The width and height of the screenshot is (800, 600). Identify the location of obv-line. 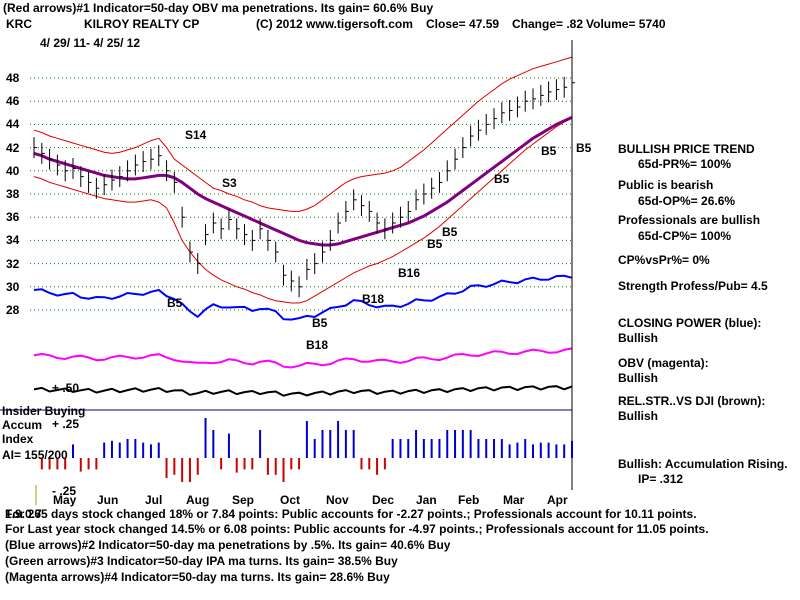
(303, 358).